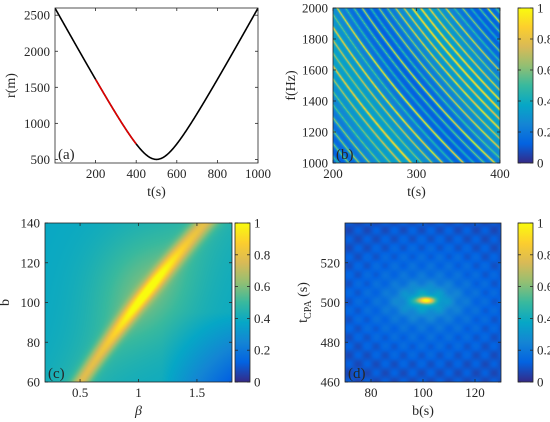 This screenshot has width=550, height=422. What do you see at coordinates (423, 392) in the screenshot?
I see `x-tick-label: 100` at bounding box center [423, 392].